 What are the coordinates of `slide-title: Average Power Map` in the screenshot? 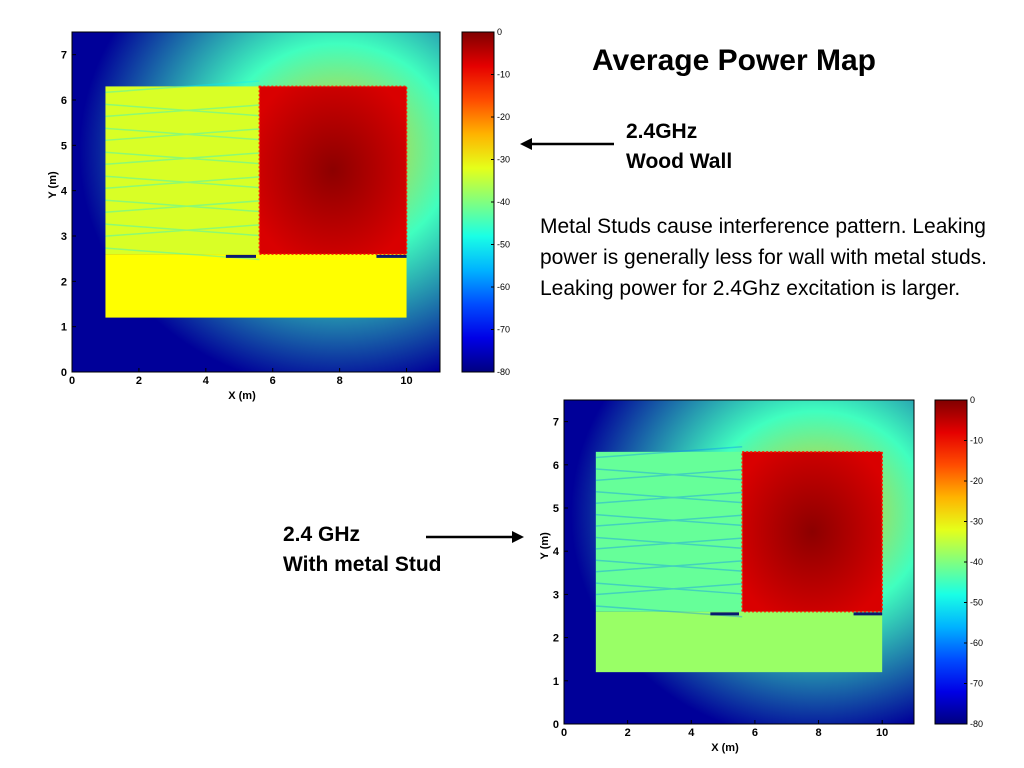 It's located at (734, 60).